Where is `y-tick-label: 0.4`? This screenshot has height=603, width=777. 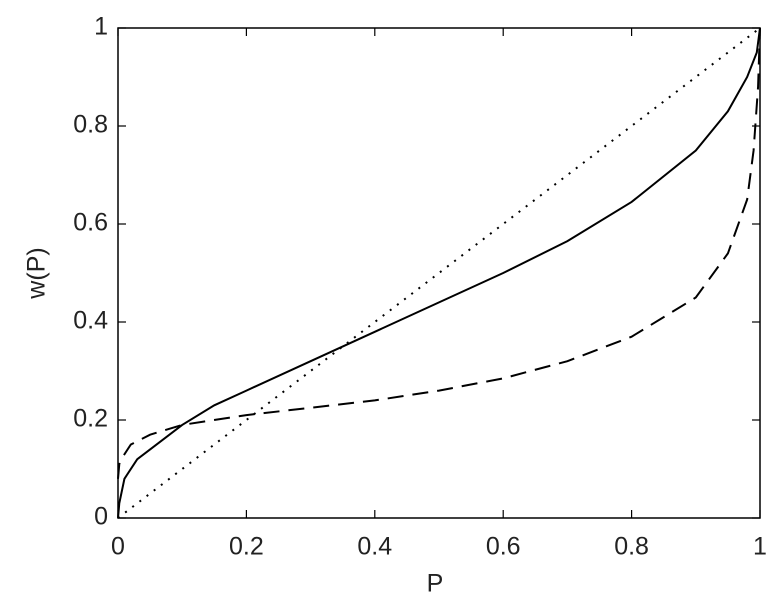
y-tick-label: 0.4 is located at coordinates (90, 321).